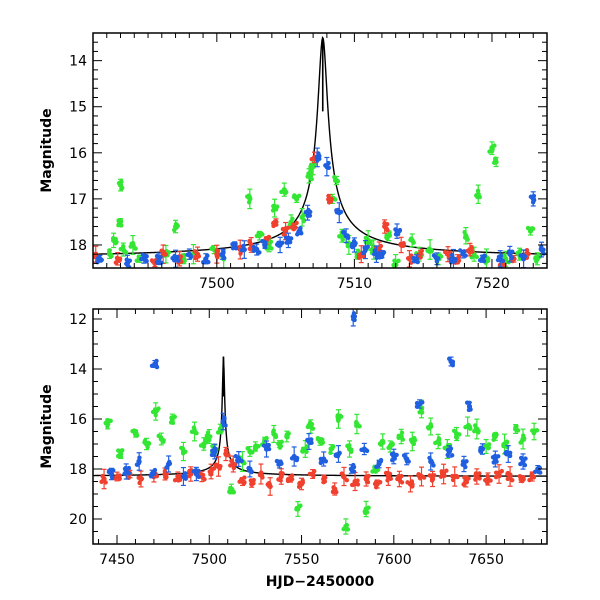 This screenshot has width=600, height=600. What do you see at coordinates (117, 560) in the screenshot?
I see `x-tick-label: 7450` at bounding box center [117, 560].